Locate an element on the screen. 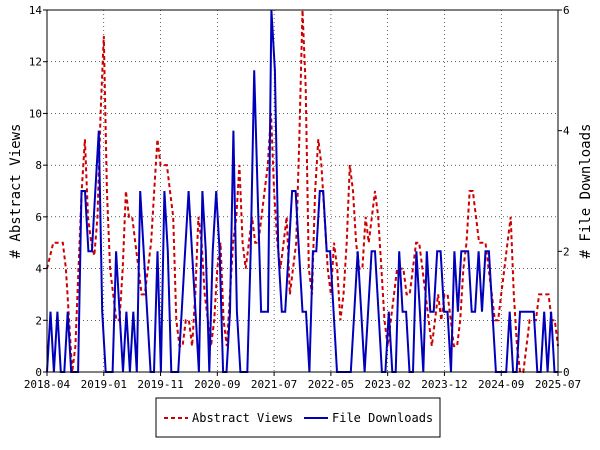  legend-box is located at coordinates (298, 417).